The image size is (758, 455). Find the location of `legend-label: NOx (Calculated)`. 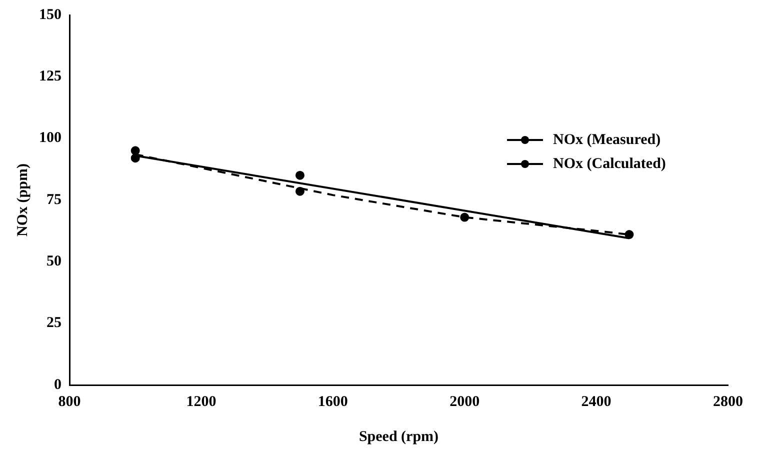

legend-label: NOx (Calculated) is located at coordinates (609, 164).